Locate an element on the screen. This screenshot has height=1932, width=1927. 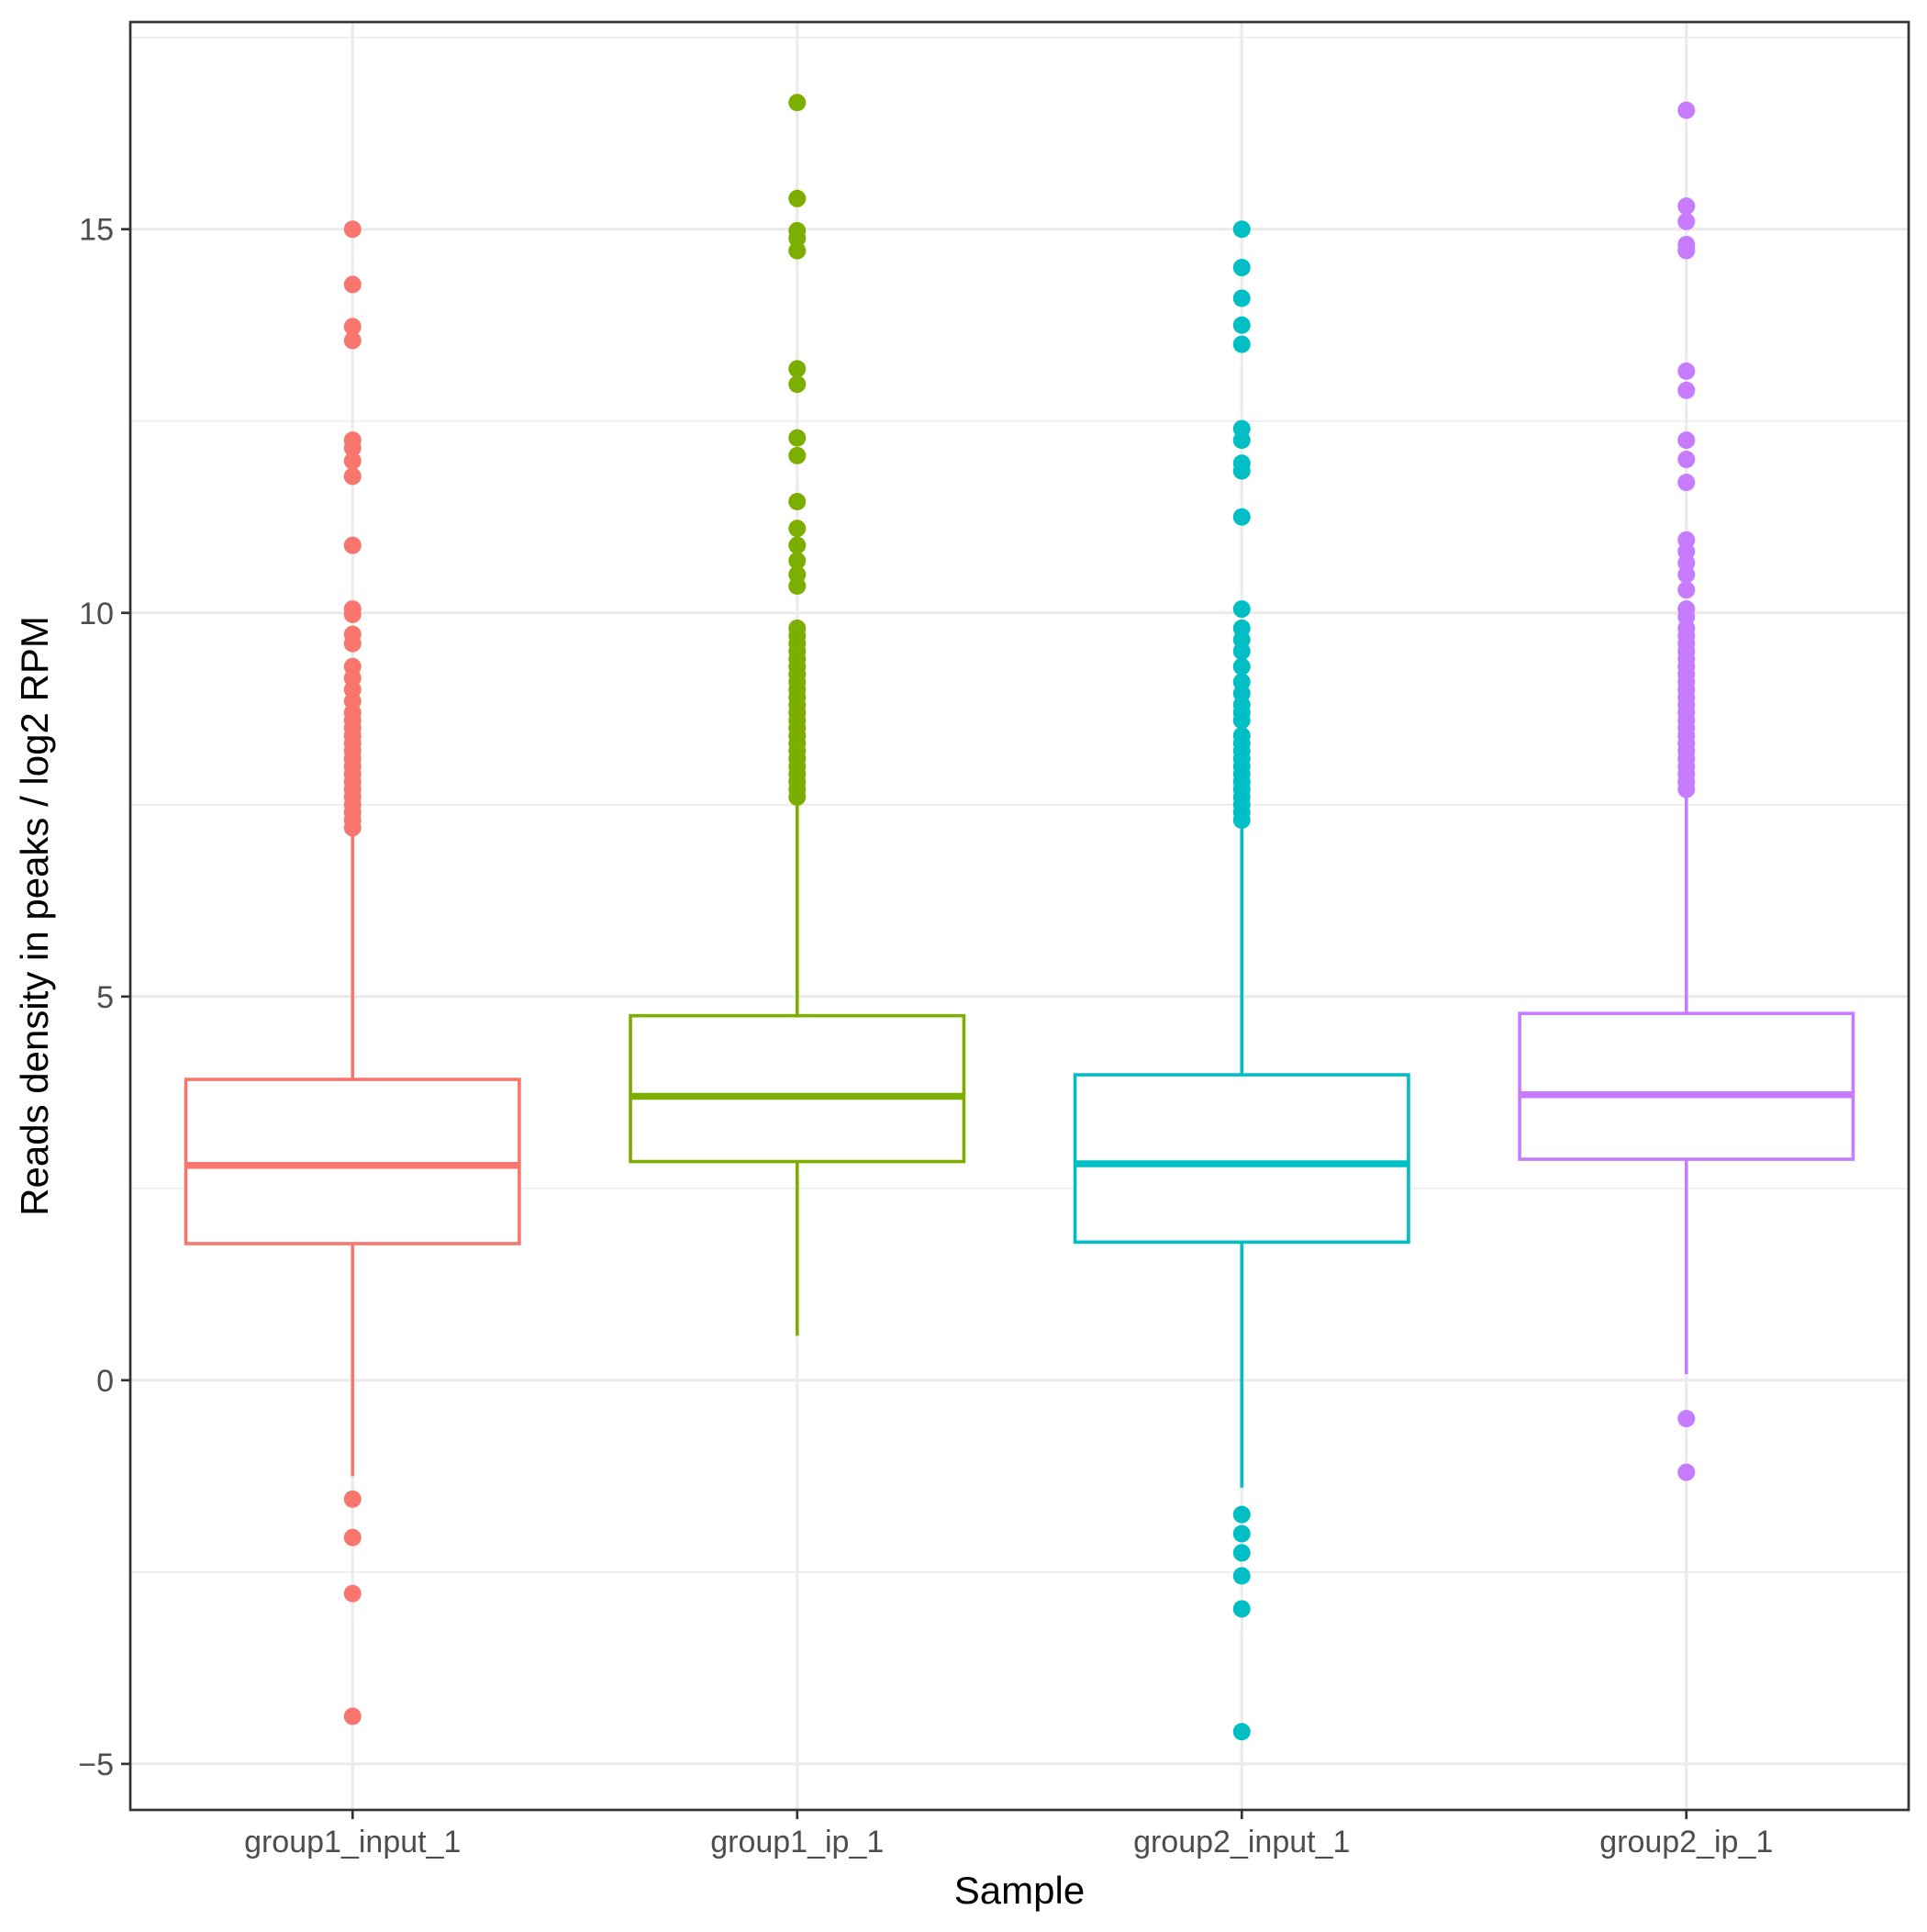
y-tick-label: 15 is located at coordinates (96, 230).